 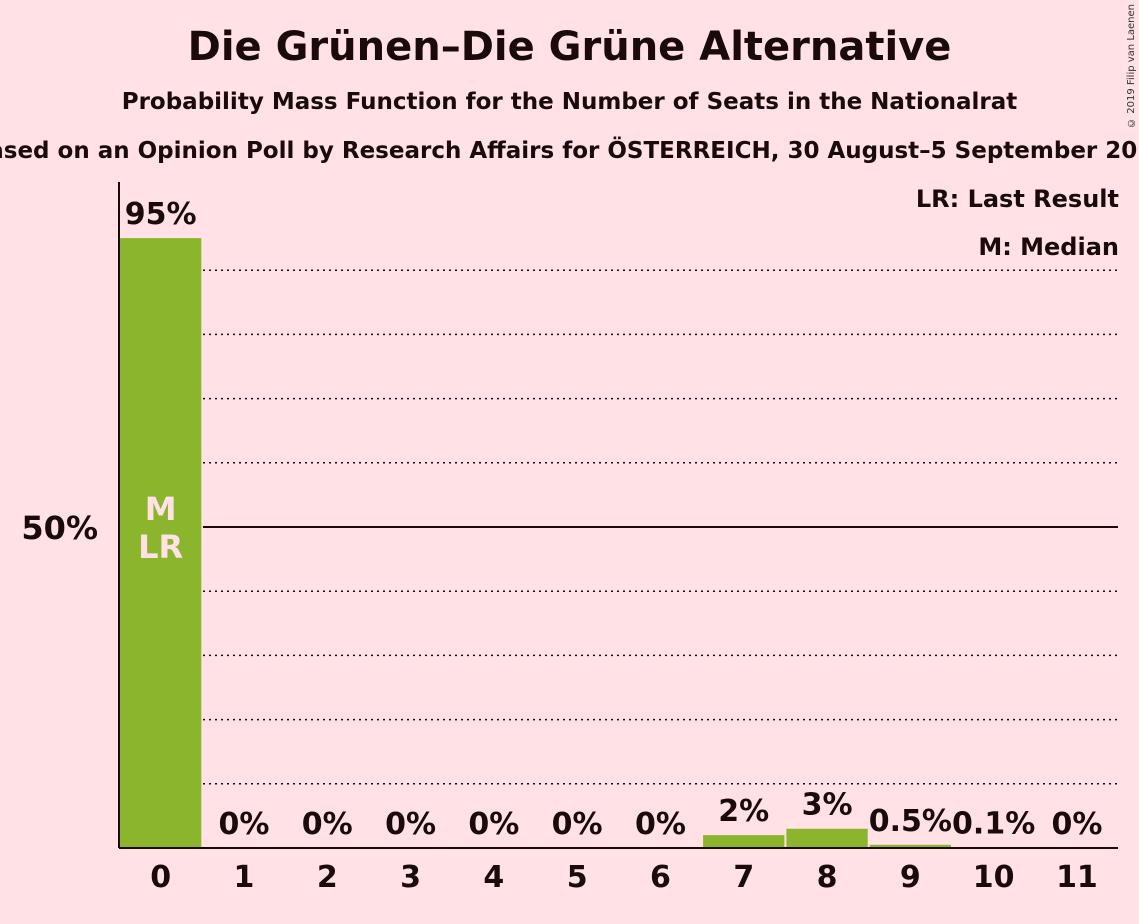 I want to click on data-label-9: 0.5%, so click(x=910, y=821).